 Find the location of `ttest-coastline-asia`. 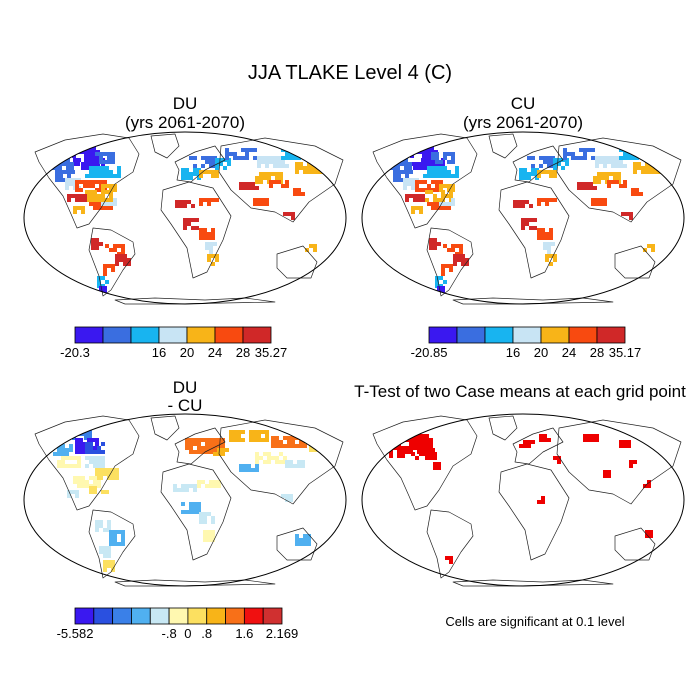

ttest-coastline-asia is located at coordinates (619, 462).